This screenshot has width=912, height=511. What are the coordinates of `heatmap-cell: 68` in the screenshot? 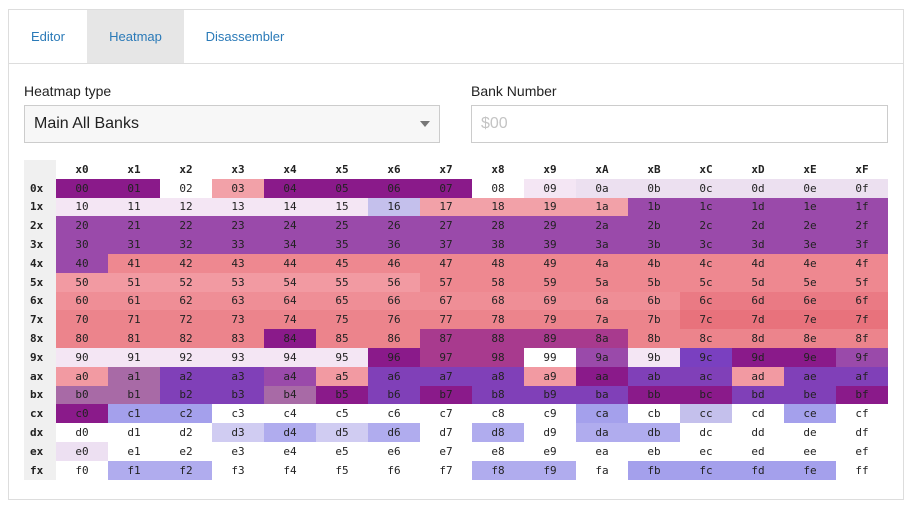 It's located at (498, 301).